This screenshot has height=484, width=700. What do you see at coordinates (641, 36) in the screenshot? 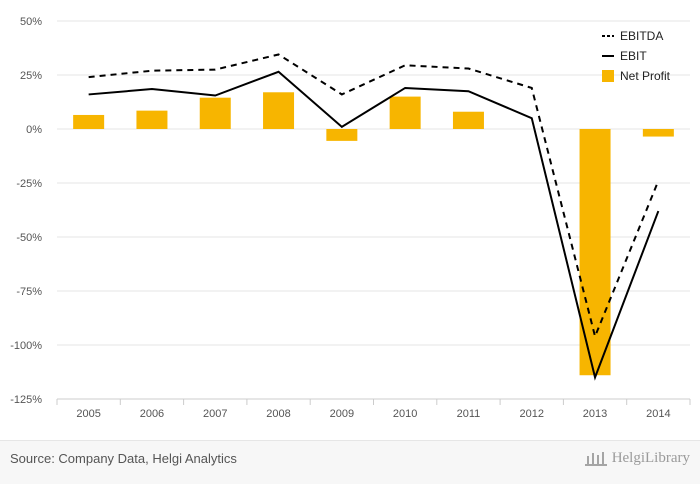
I see `legend-label-ebitda: EBITDA` at bounding box center [641, 36].